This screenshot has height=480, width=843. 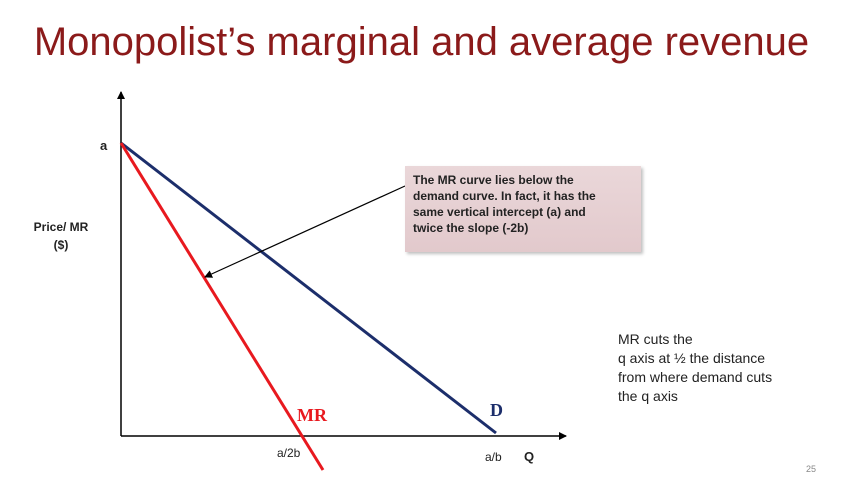 What do you see at coordinates (529, 456) in the screenshot?
I see `x-axis-label: Q` at bounding box center [529, 456].